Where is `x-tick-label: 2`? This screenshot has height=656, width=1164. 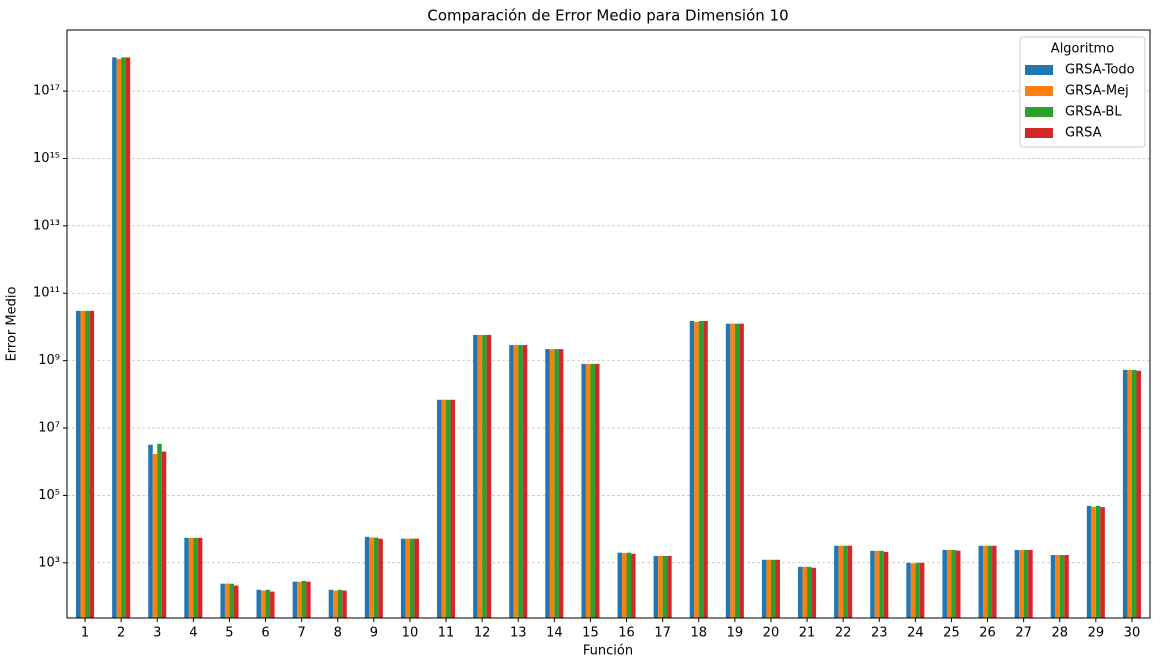
x-tick-label: 2 is located at coordinates (121, 633).